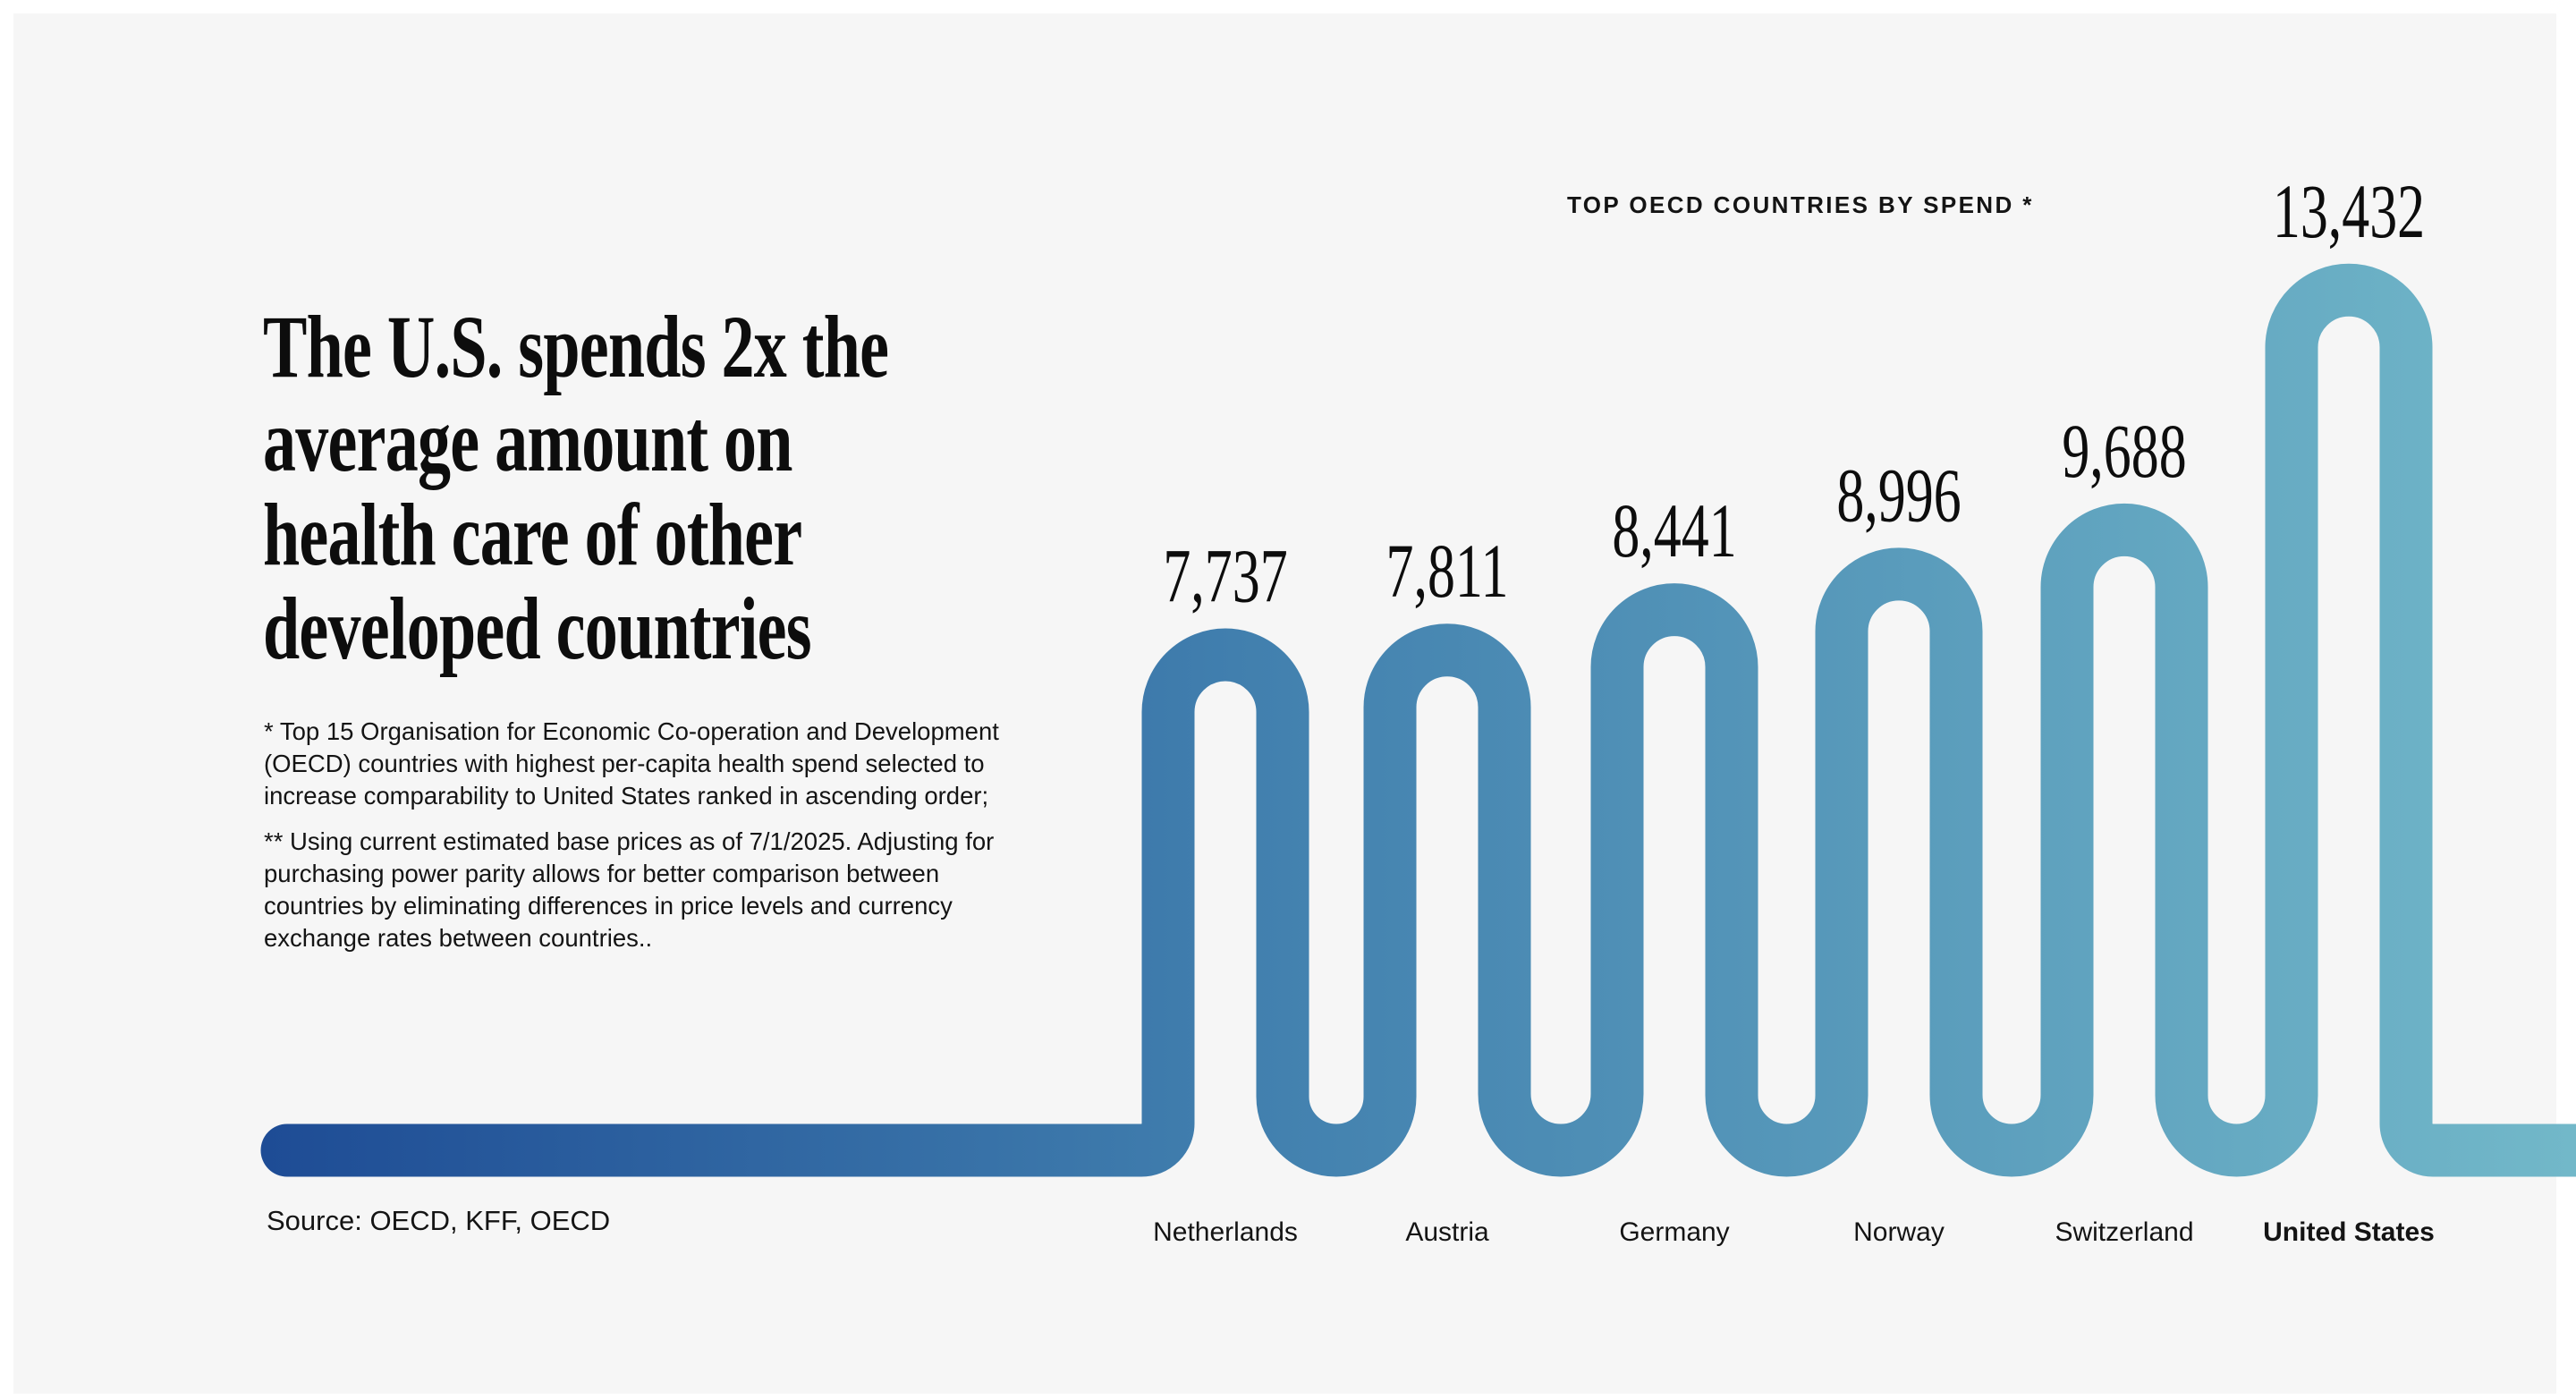 Image resolution: width=2576 pixels, height=1399 pixels. What do you see at coordinates (2124, 799) in the screenshot?
I see `arch-switzerland` at bounding box center [2124, 799].